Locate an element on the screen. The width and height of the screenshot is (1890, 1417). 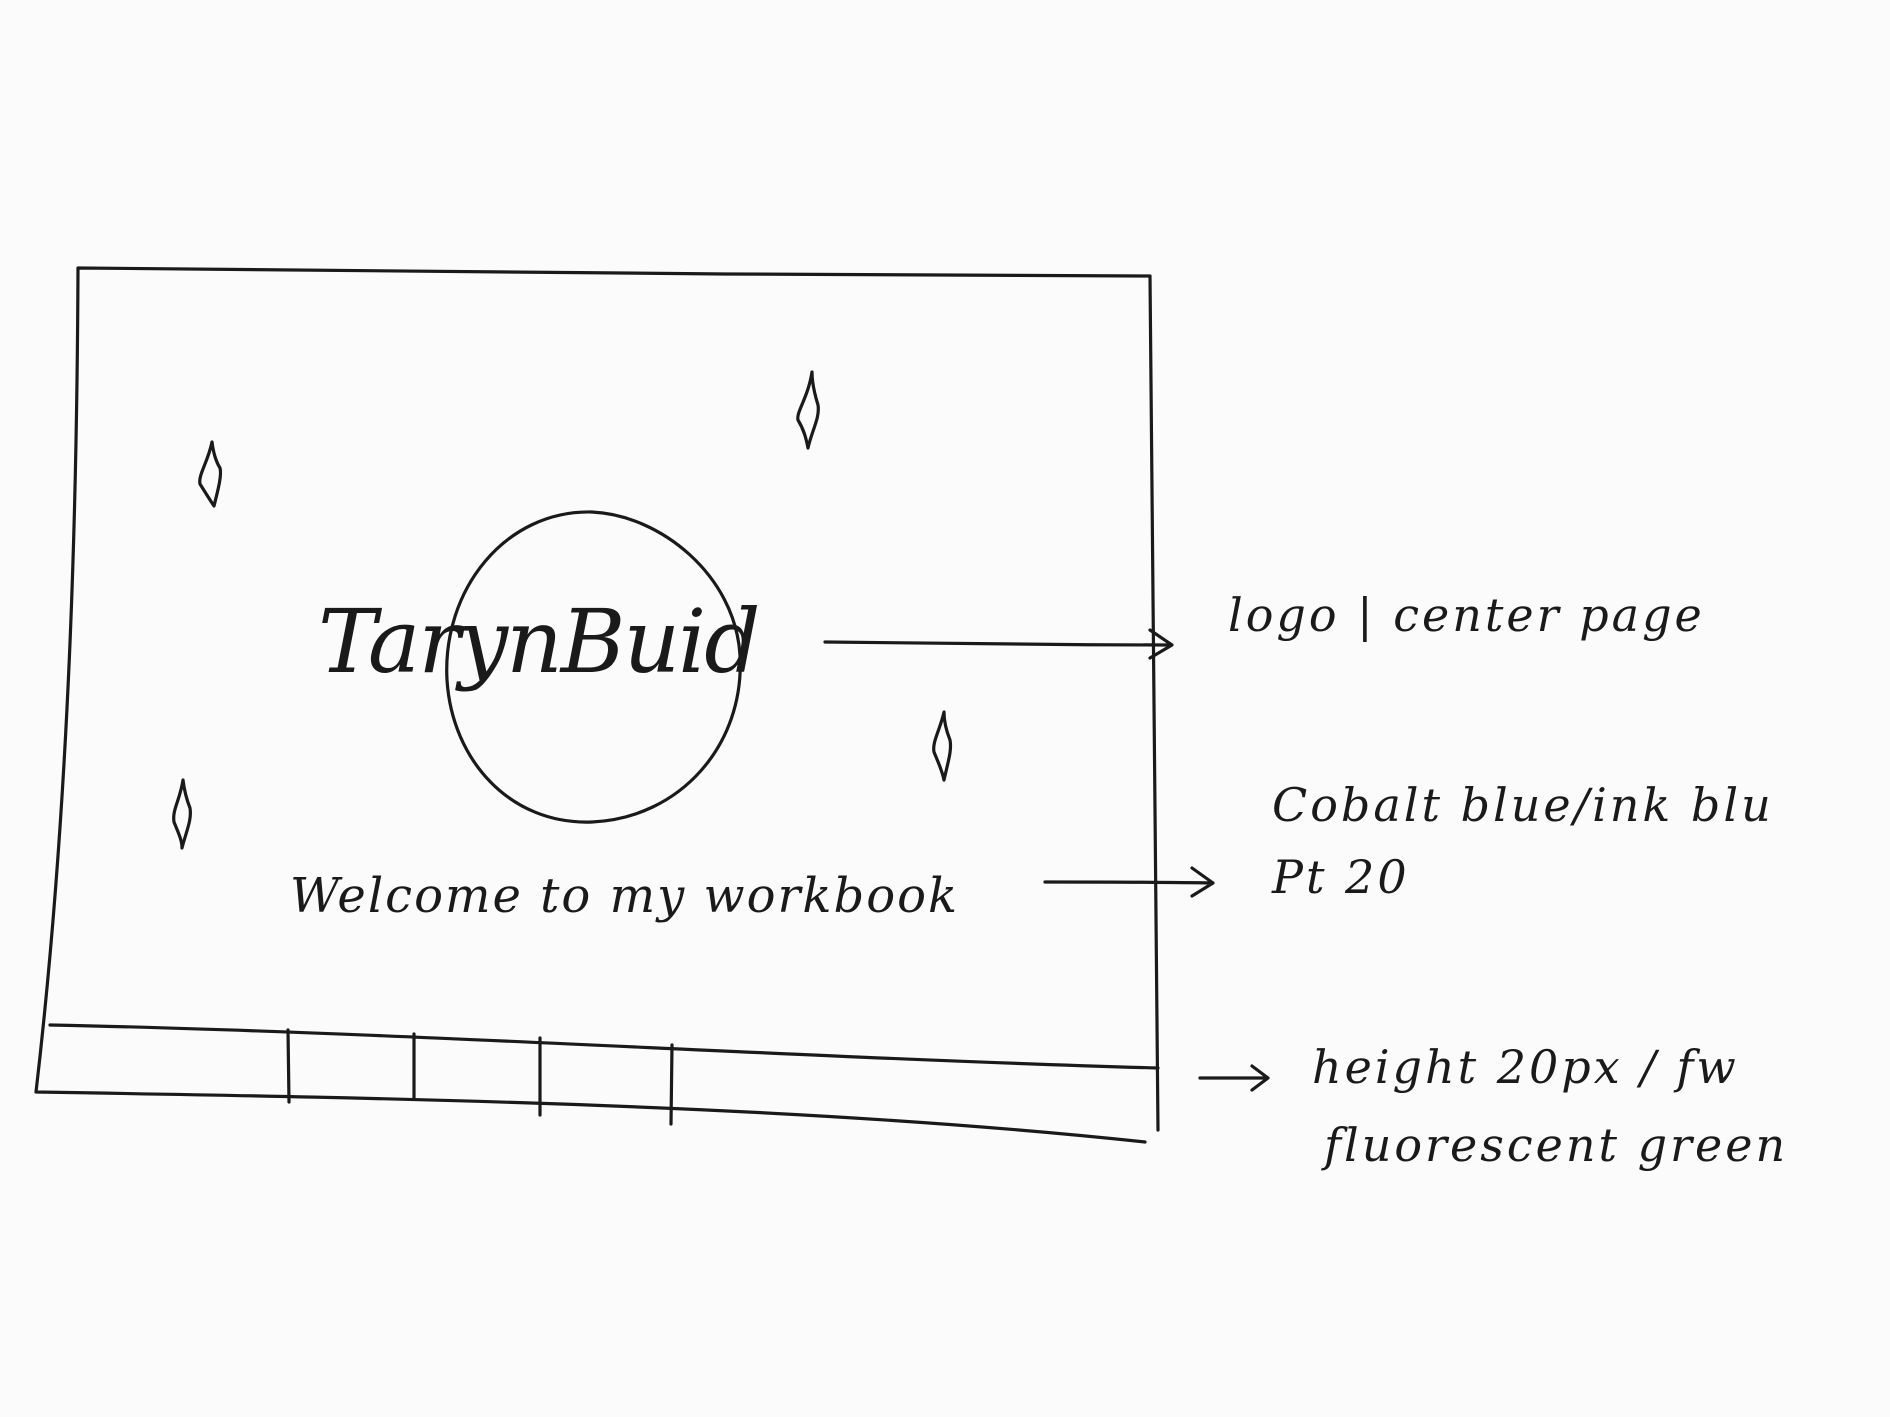
bar-height-annotation: height 20px / fw is located at coordinates (1525, 1067).